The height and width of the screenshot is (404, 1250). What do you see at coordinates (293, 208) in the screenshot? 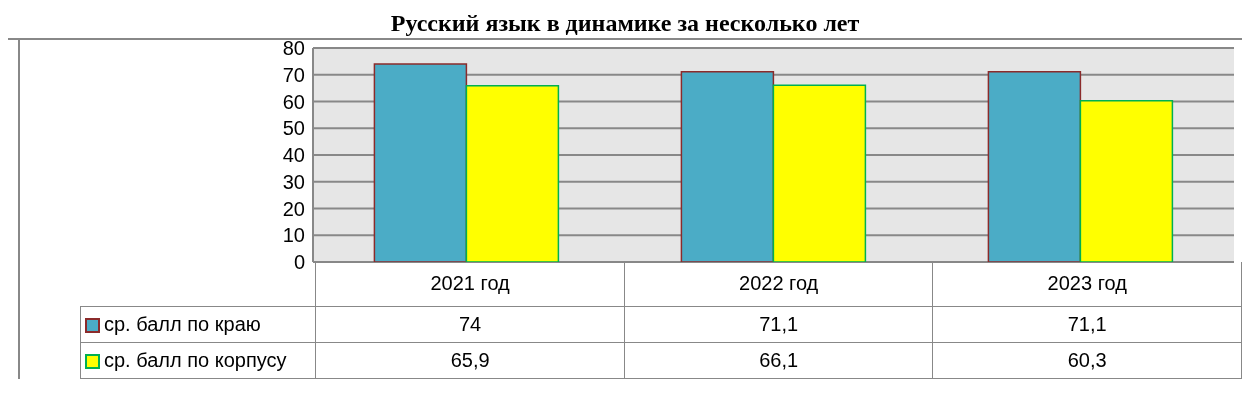
I see `y-tick-label: 20` at bounding box center [293, 208].